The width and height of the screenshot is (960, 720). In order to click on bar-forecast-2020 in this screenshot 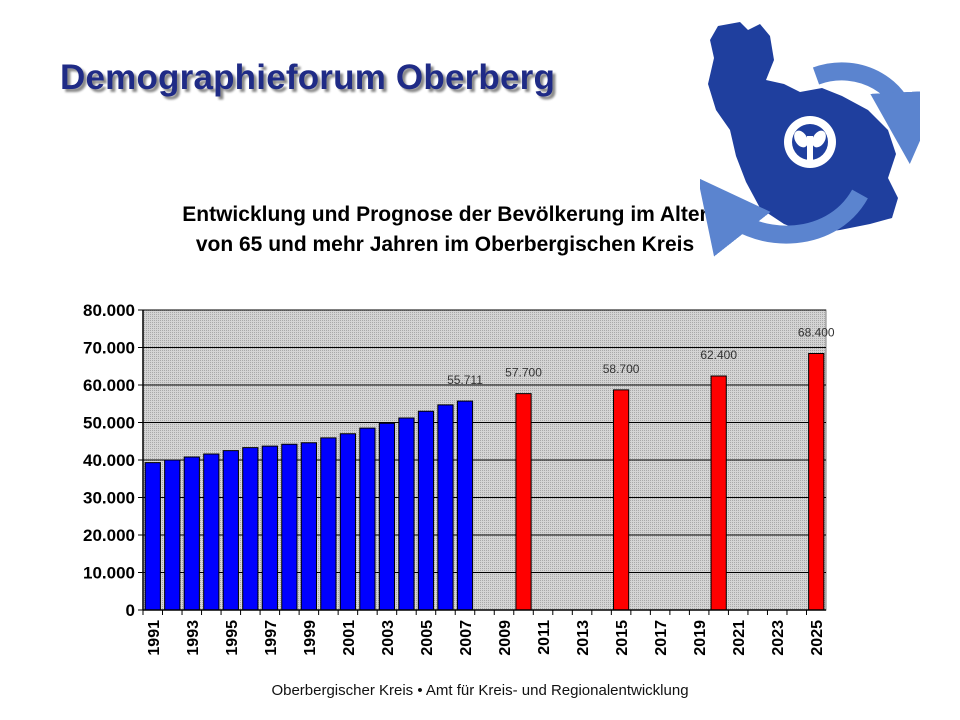, I will do `click(718, 493)`.